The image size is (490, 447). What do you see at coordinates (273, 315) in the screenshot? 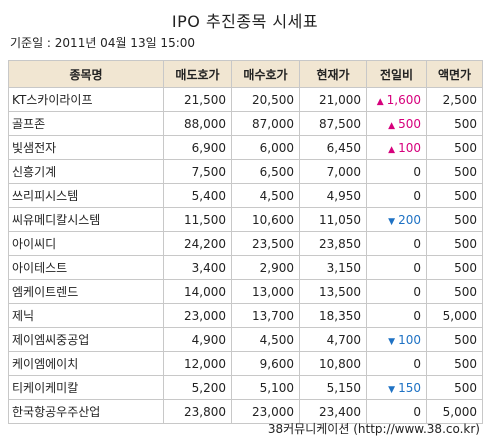
I see `bid-price-cell-value: 13,700` at bounding box center [273, 315].